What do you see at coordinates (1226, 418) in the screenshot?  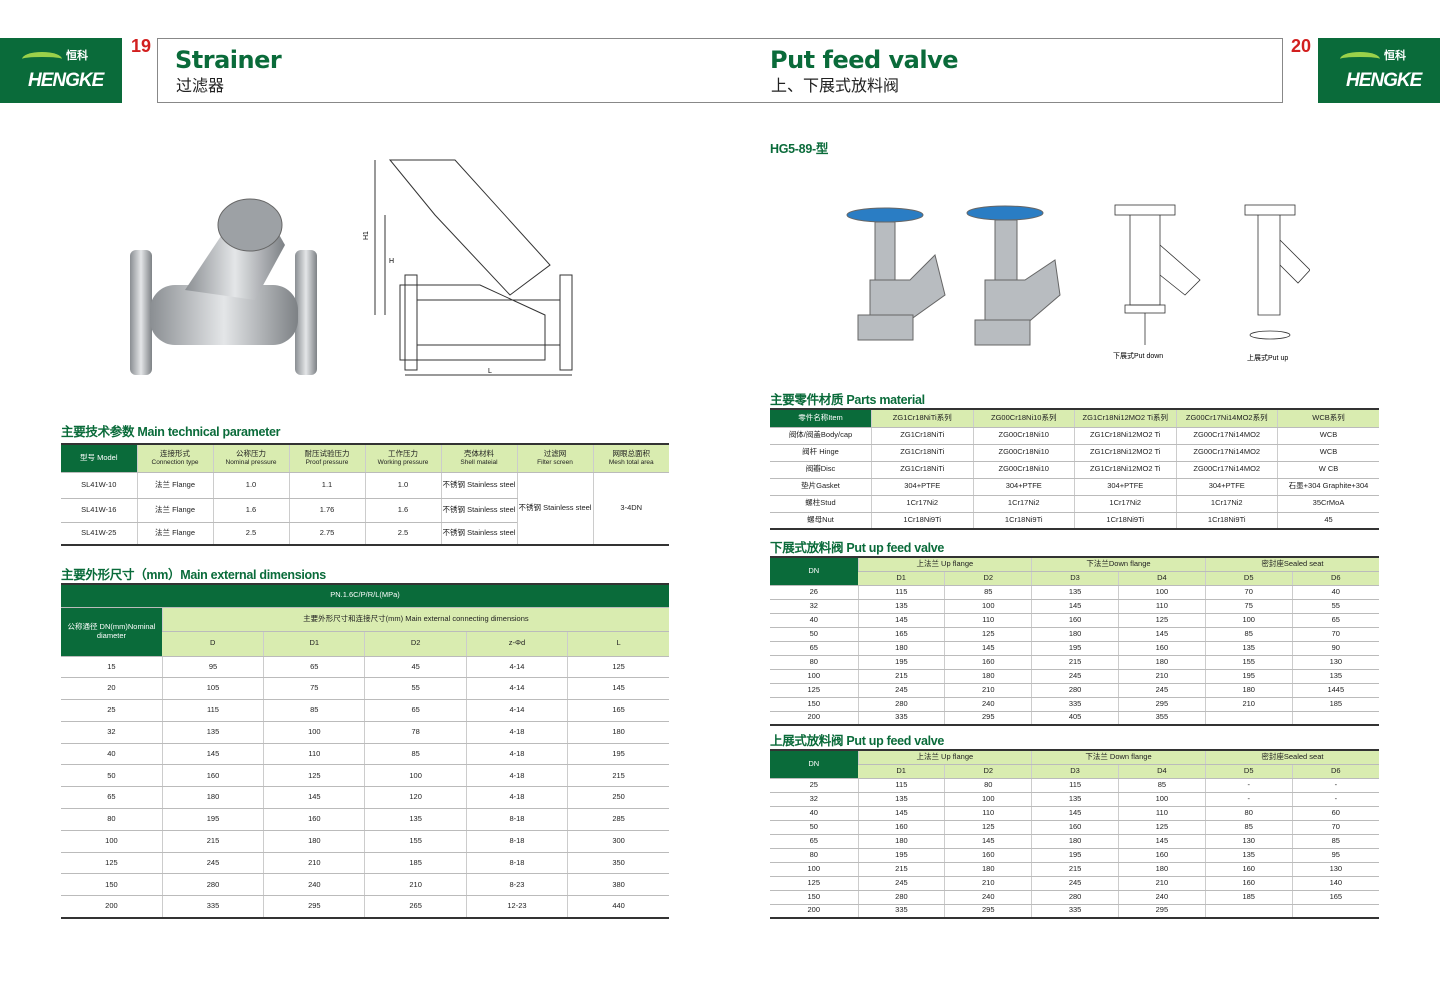 I see `header-cell: ZG00Cr17Ni14MO2系列` at bounding box center [1226, 418].